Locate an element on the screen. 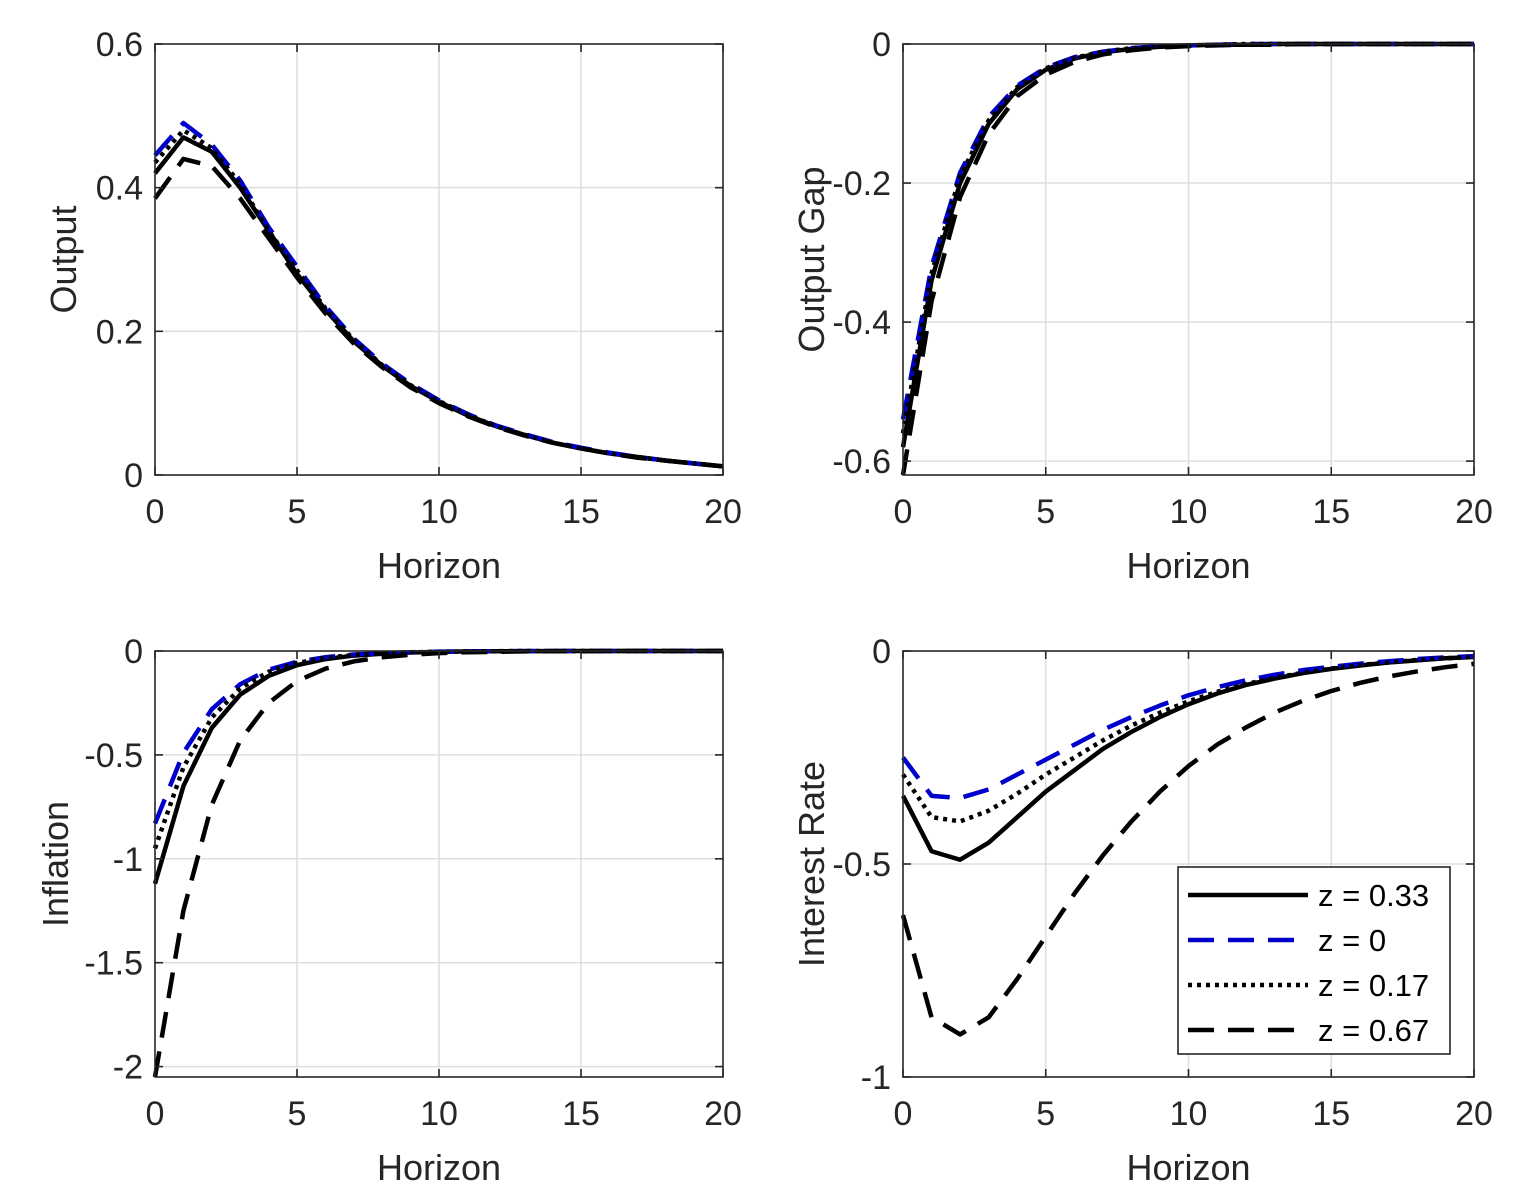  legend-box is located at coordinates (1314, 960).